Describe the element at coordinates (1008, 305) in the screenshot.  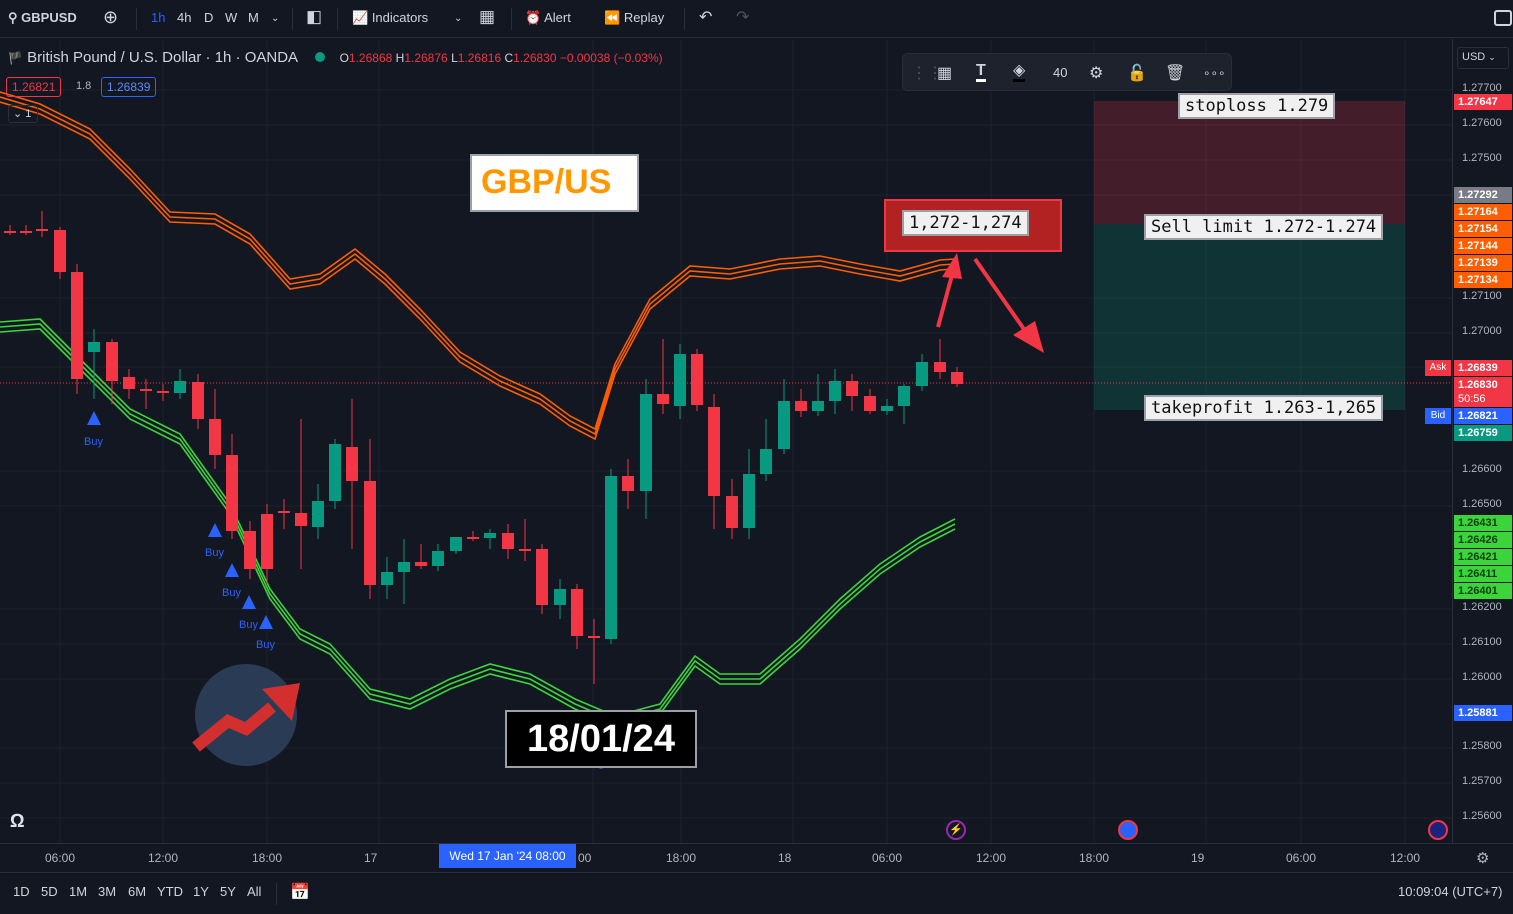
I see `arrow-down-annotation` at that location.